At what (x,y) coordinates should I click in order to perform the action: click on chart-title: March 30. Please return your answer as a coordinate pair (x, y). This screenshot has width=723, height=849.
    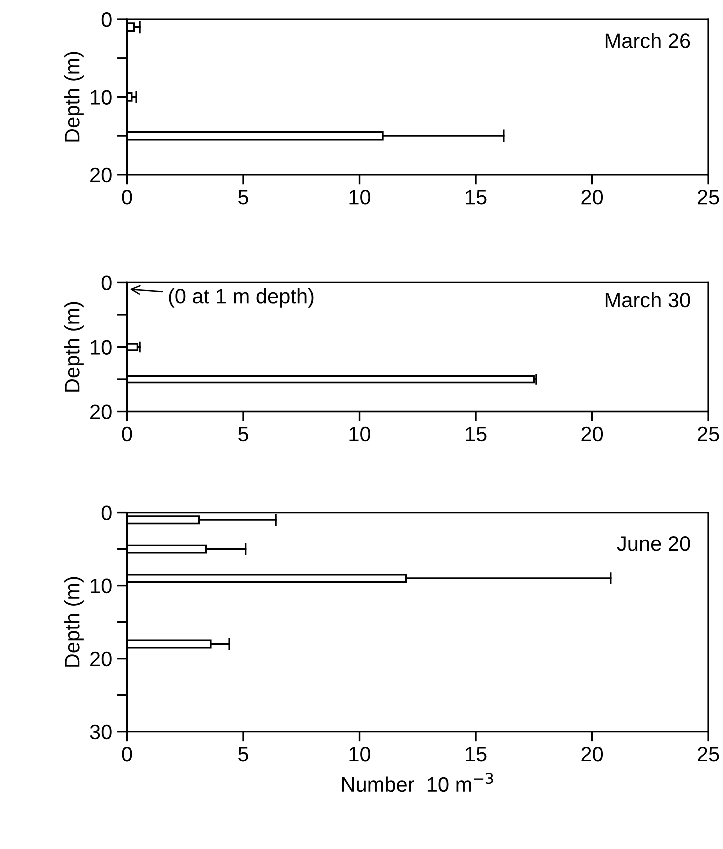
    Looking at the image, I should click on (648, 300).